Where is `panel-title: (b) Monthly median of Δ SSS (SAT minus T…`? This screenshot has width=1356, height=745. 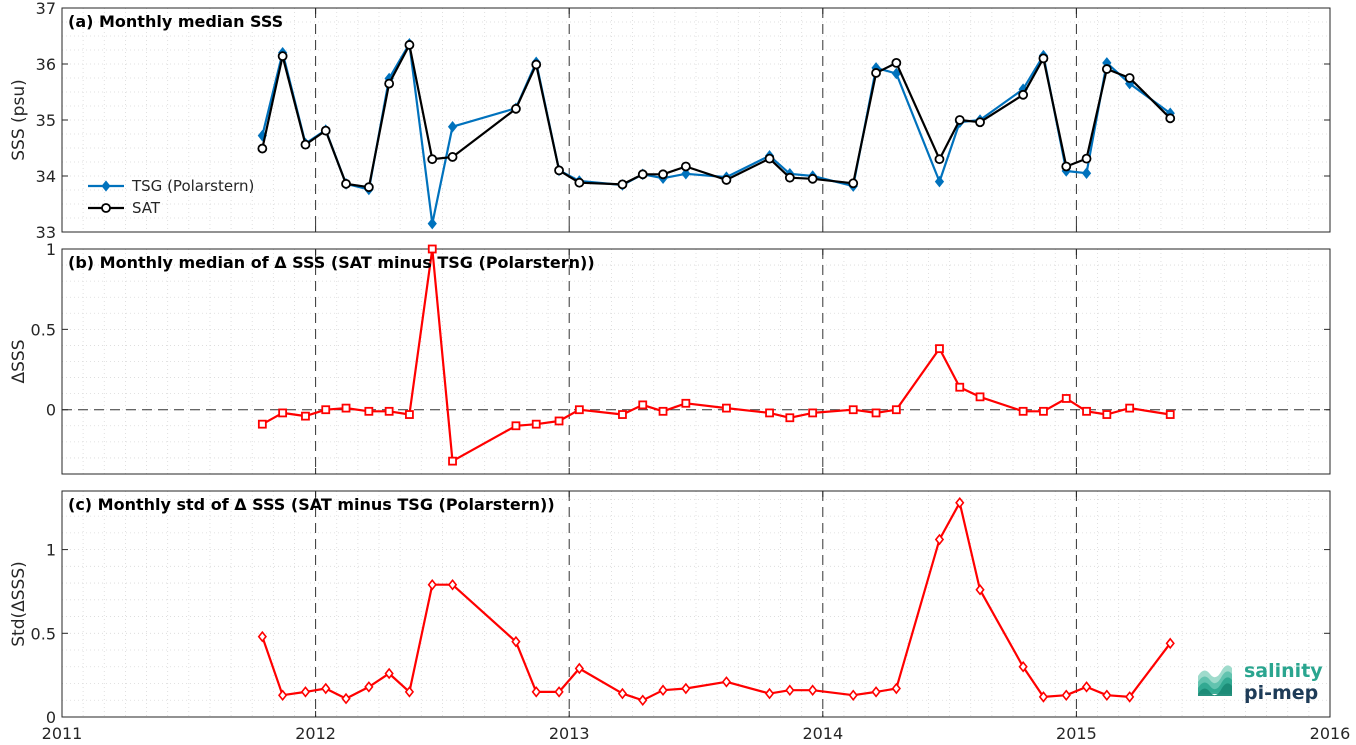
panel-title: (b) Monthly median of Δ SSS (SAT minus T… is located at coordinates (331, 262).